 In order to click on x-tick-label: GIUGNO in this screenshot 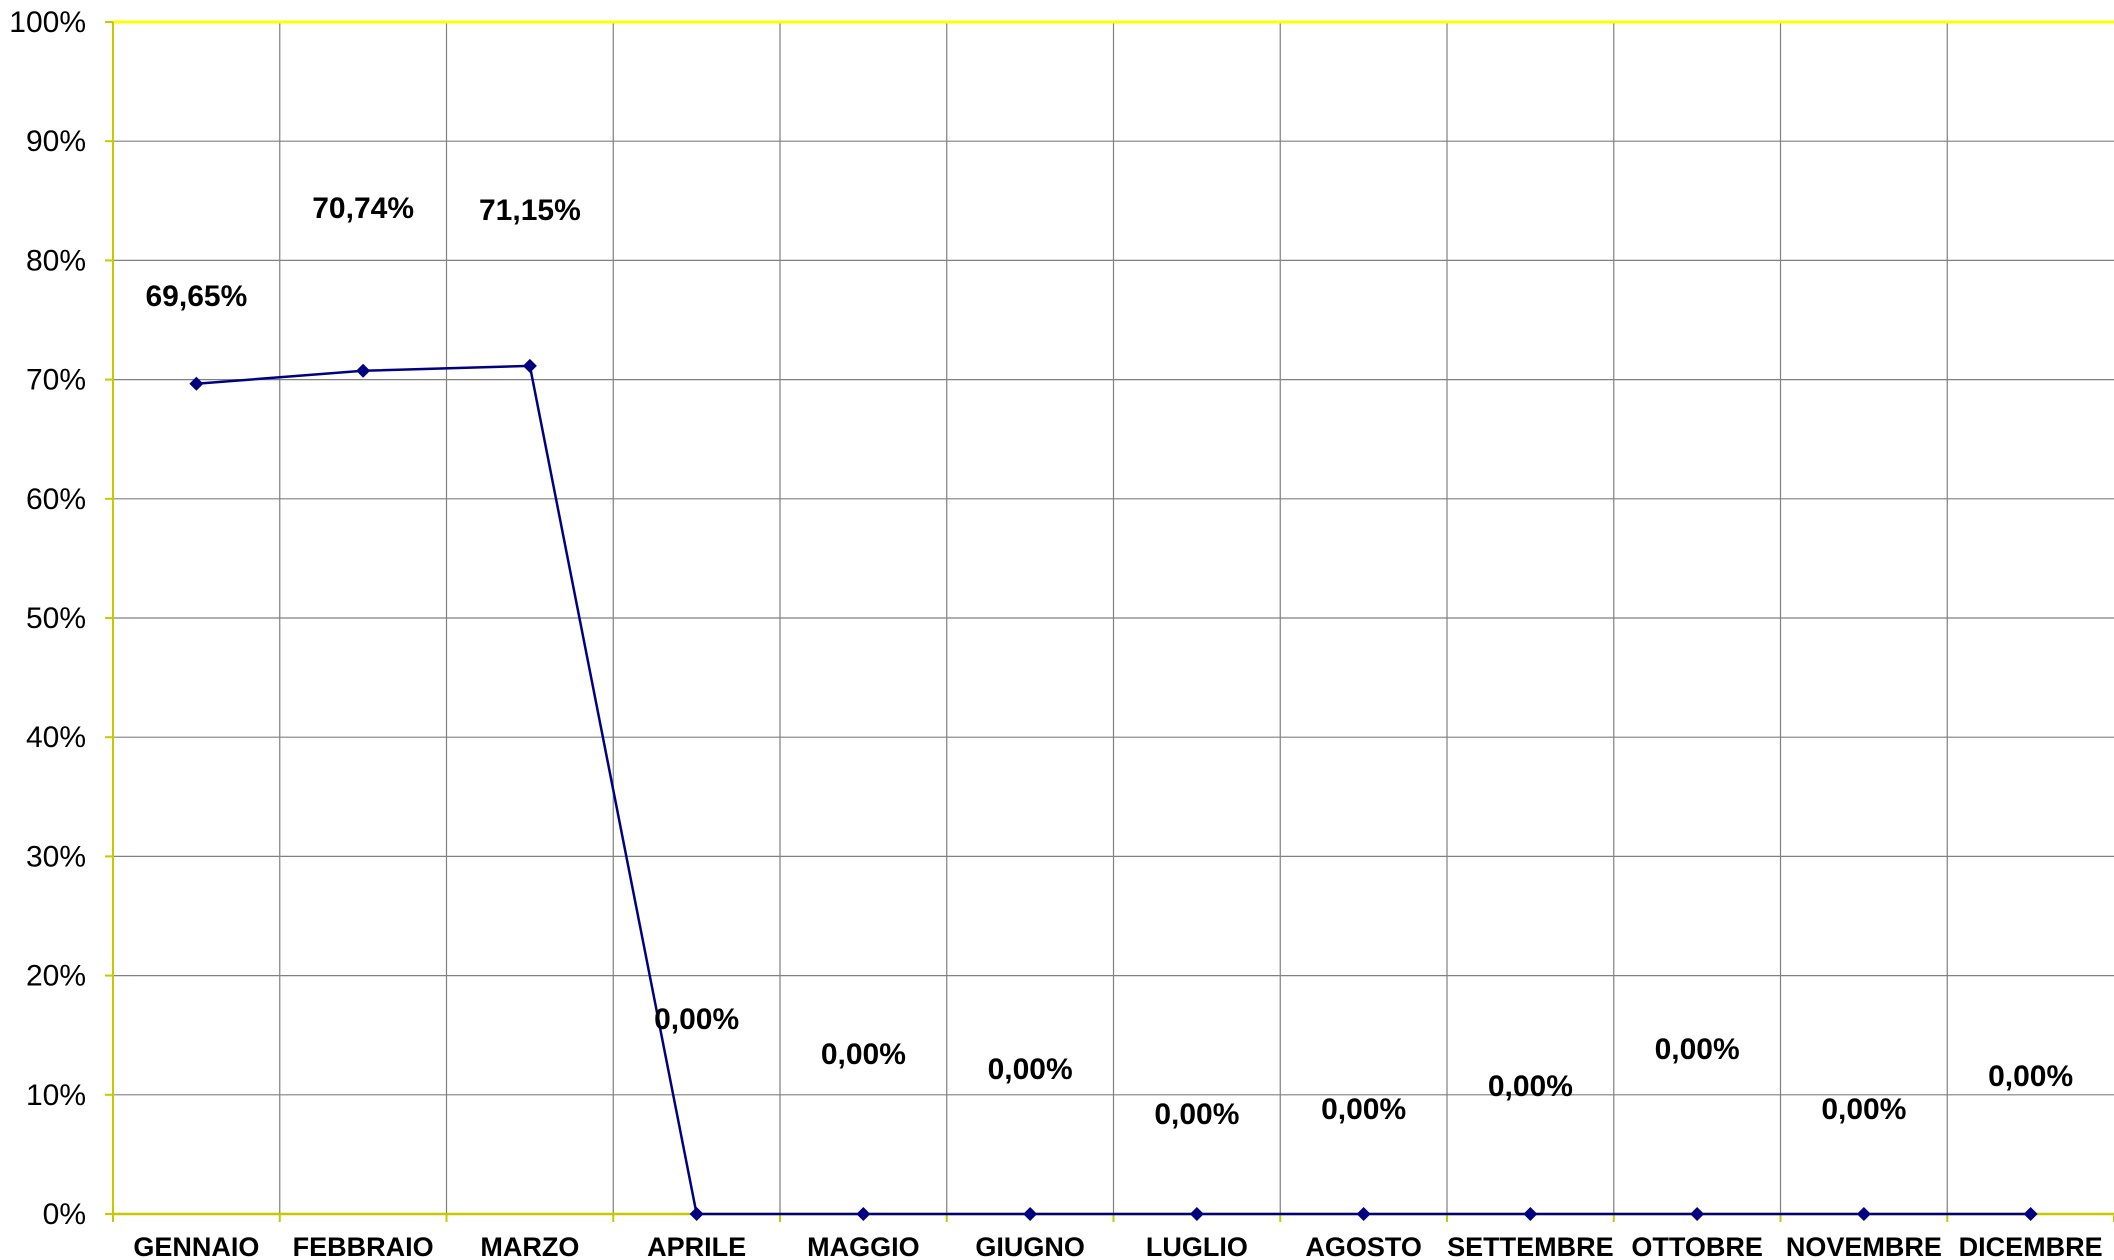, I will do `click(1030, 1246)`.